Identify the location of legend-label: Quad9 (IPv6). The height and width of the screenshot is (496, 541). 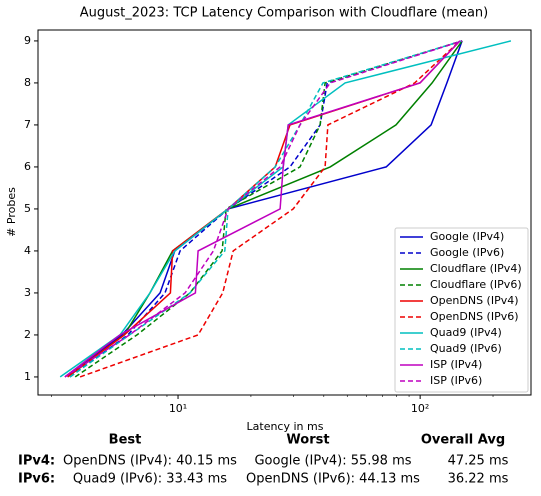
(466, 348).